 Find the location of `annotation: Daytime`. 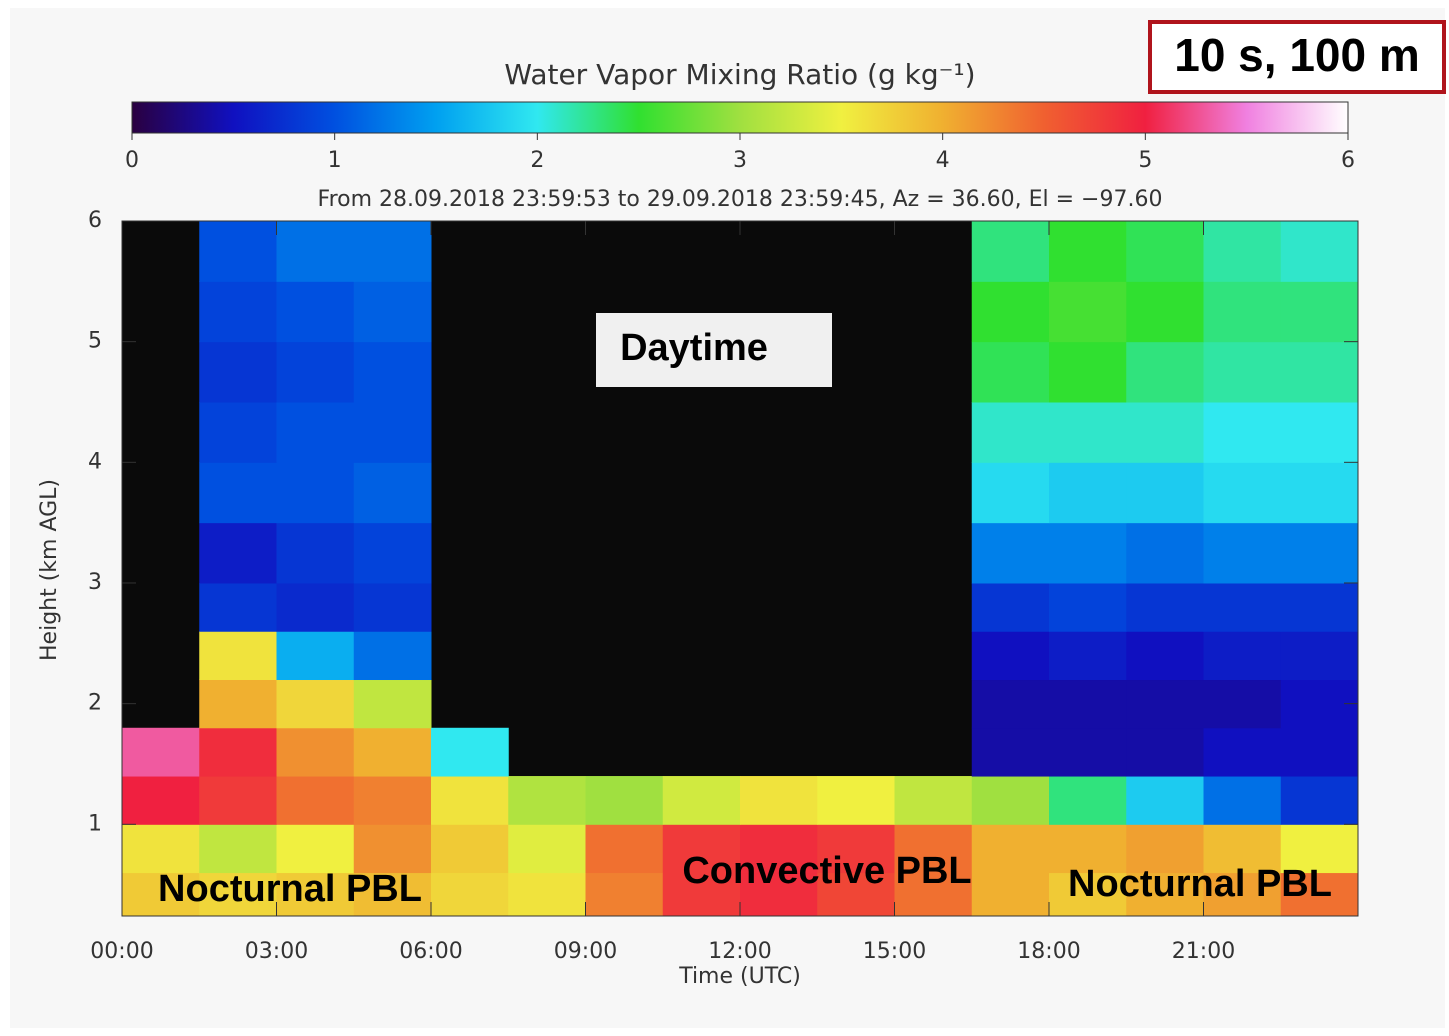

annotation: Daytime is located at coordinates (694, 348).